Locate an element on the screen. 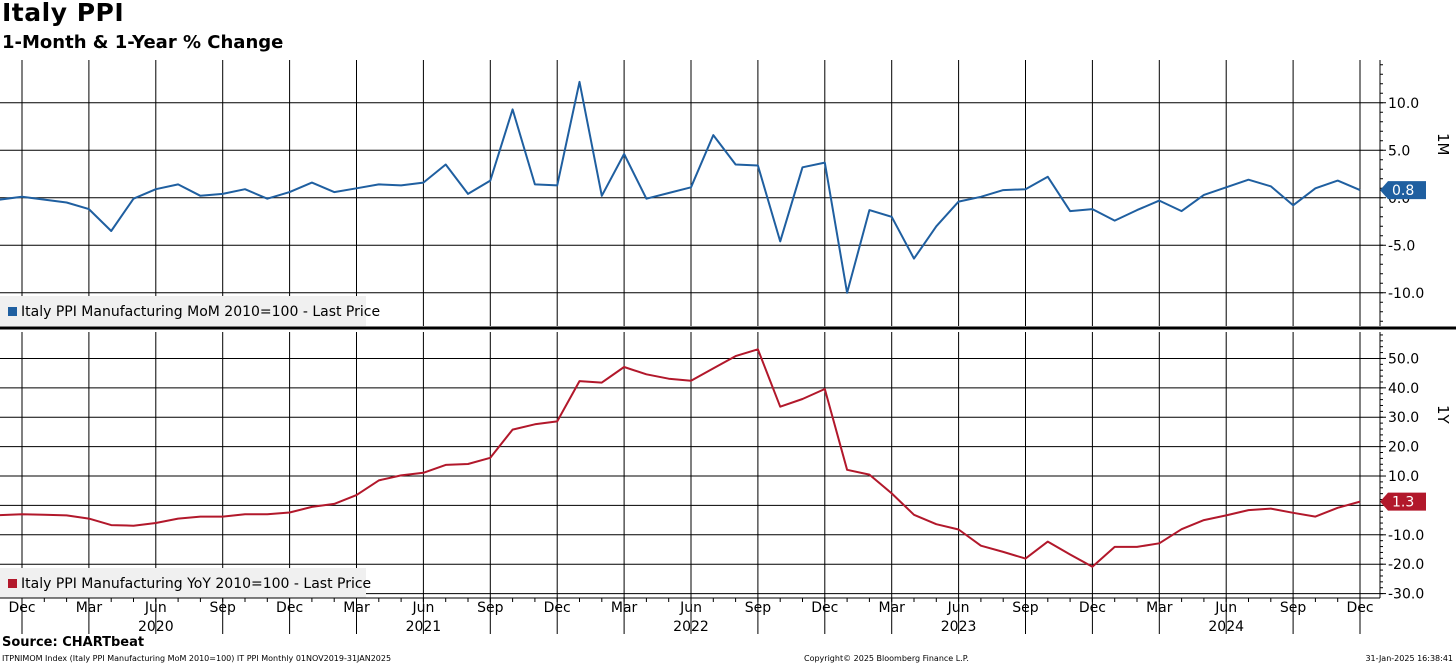 This screenshot has height=665, width=1456. y-tick-label: 5.0 is located at coordinates (1399, 151).